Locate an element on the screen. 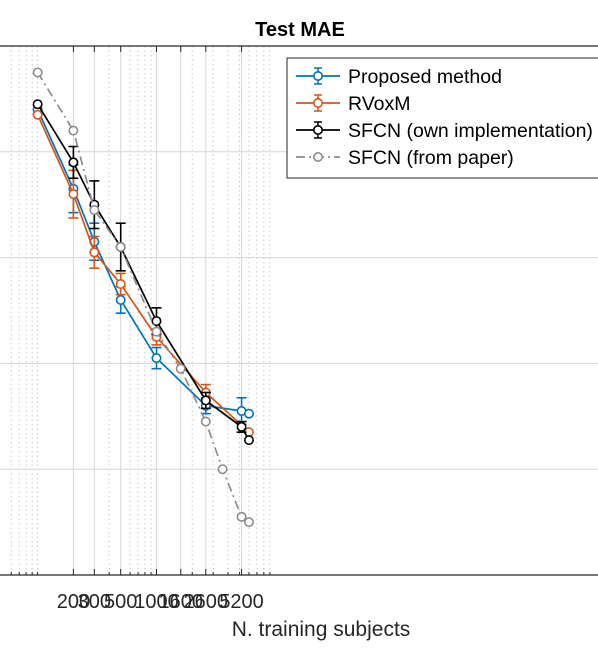 The height and width of the screenshot is (648, 598). x-axis-label: N. training subjects is located at coordinates (321, 629).